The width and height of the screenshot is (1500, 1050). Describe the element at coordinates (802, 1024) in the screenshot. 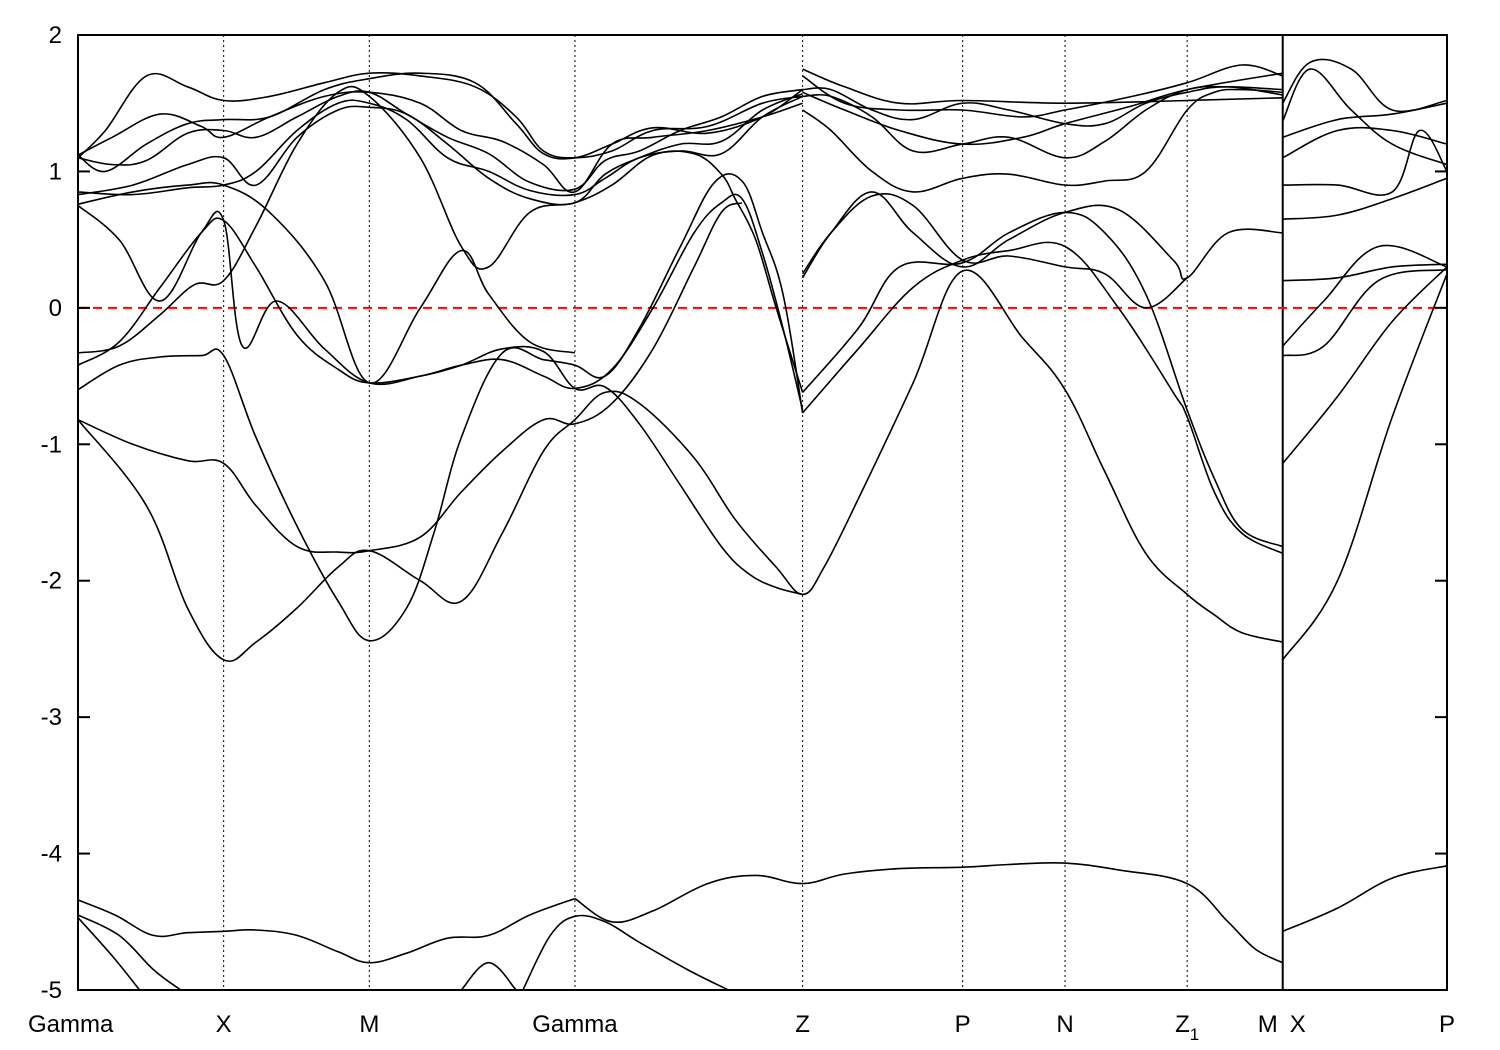

I see `x-tick-label: Z` at that location.